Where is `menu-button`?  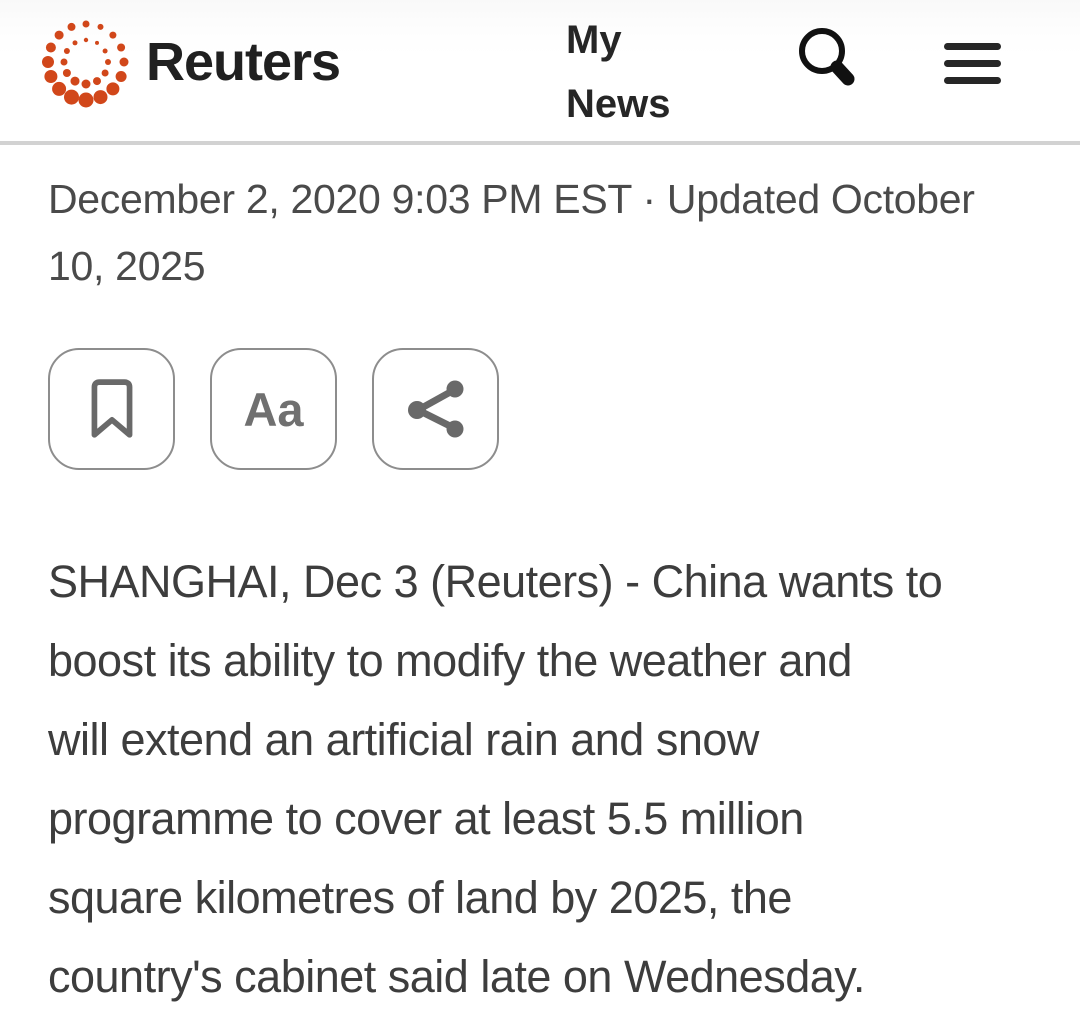
menu-button is located at coordinates (972, 63).